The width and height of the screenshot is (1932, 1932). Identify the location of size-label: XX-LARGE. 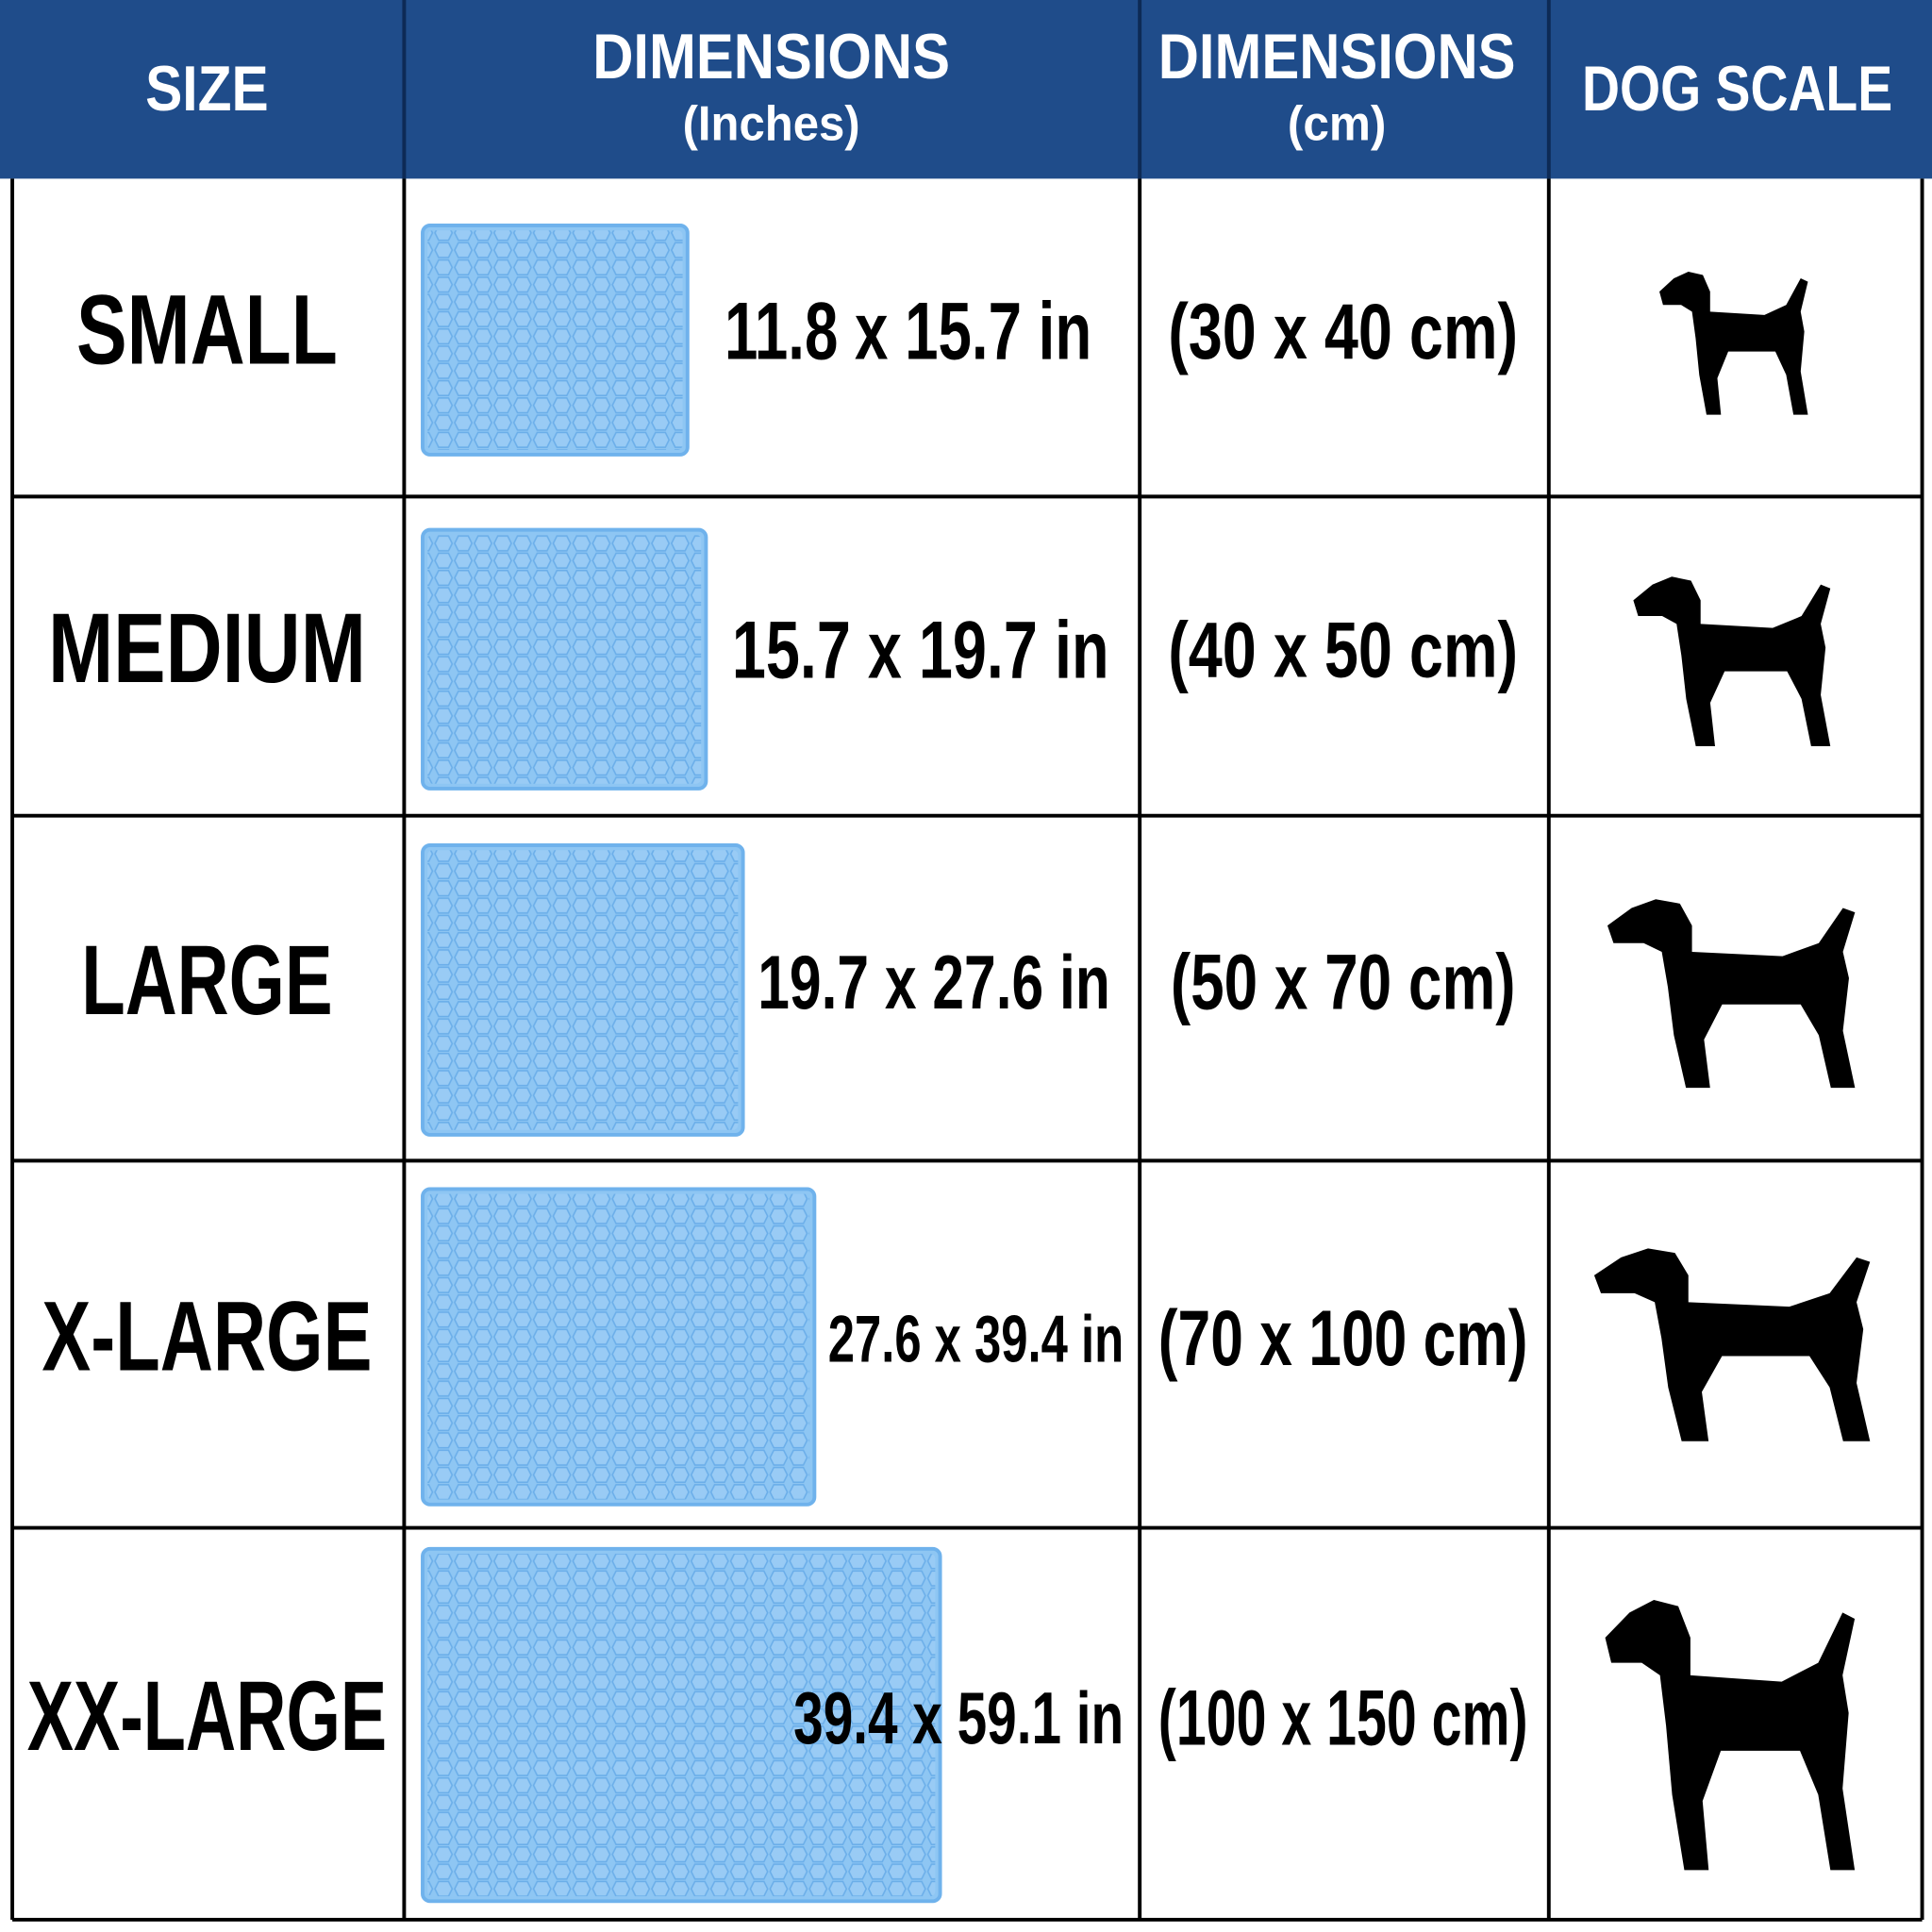
(207, 1716).